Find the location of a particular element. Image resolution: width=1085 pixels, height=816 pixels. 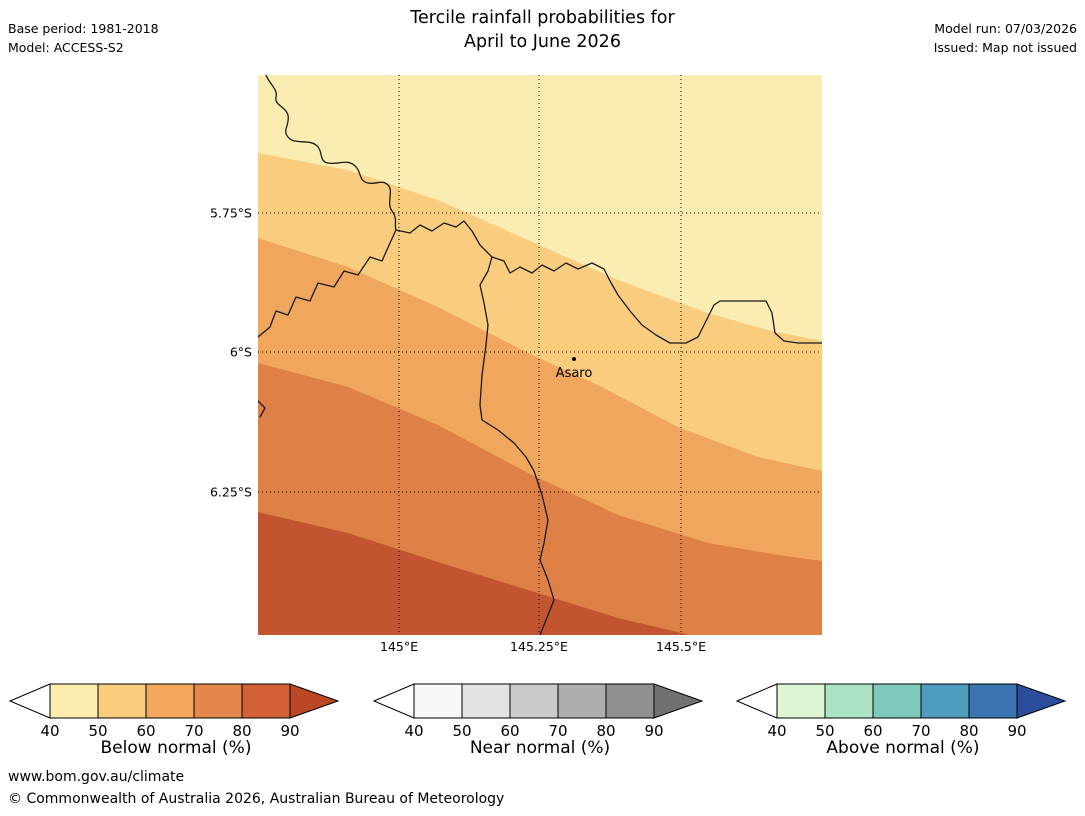

header-left: Base period: 1981-2018 Model: ACCESS-S2 is located at coordinates (83, 38).